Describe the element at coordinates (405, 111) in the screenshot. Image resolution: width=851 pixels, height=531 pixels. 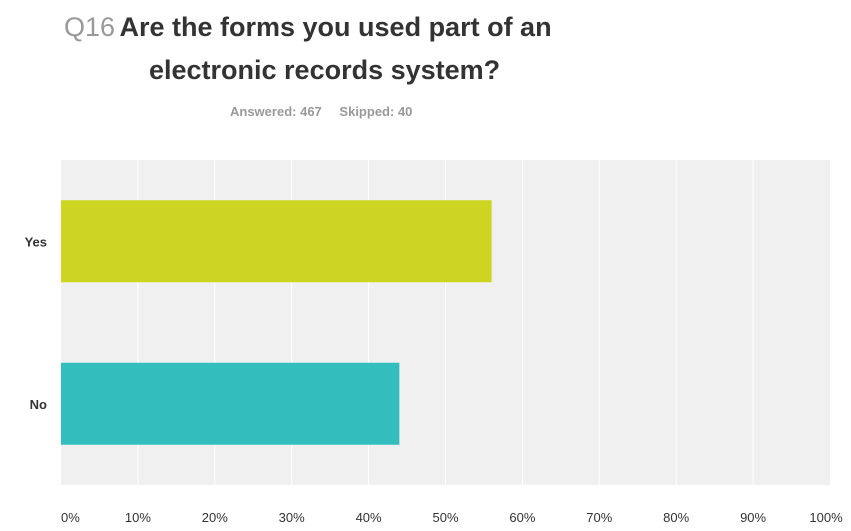
I see `skipped-value: 40` at that location.